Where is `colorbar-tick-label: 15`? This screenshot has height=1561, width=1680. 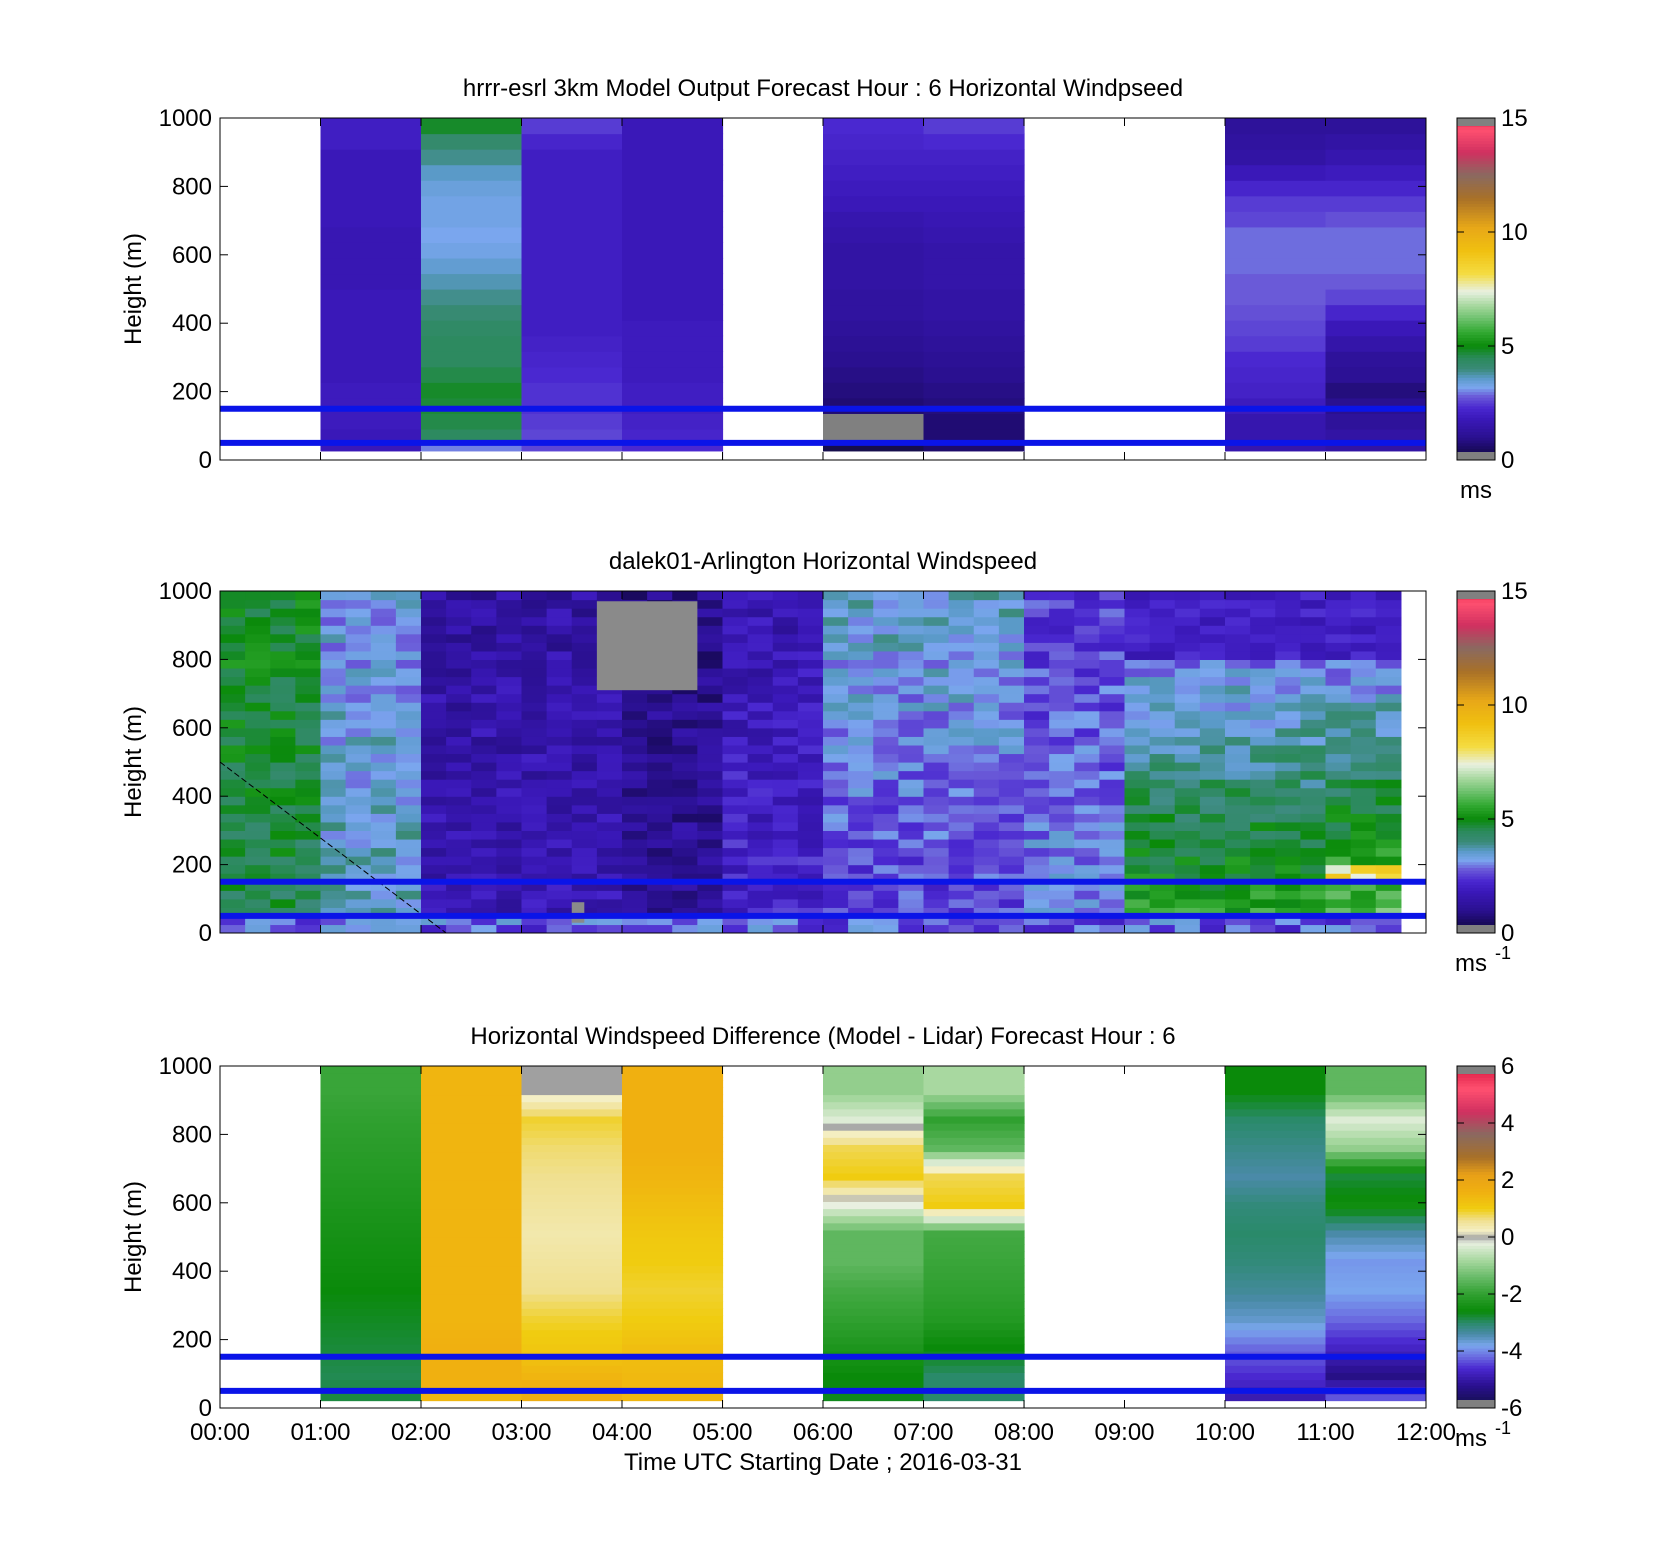 colorbar-tick-label: 15 is located at coordinates (1514, 118).